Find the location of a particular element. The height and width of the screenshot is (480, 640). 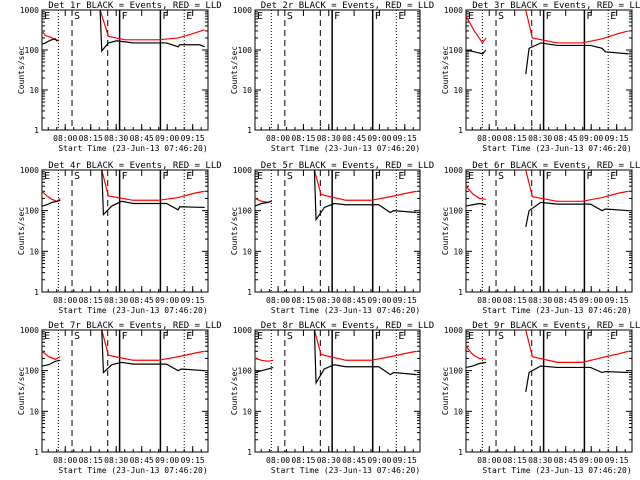

panel-title: Det 7r BLACK = Events, RED = LLD is located at coordinates (134, 326).